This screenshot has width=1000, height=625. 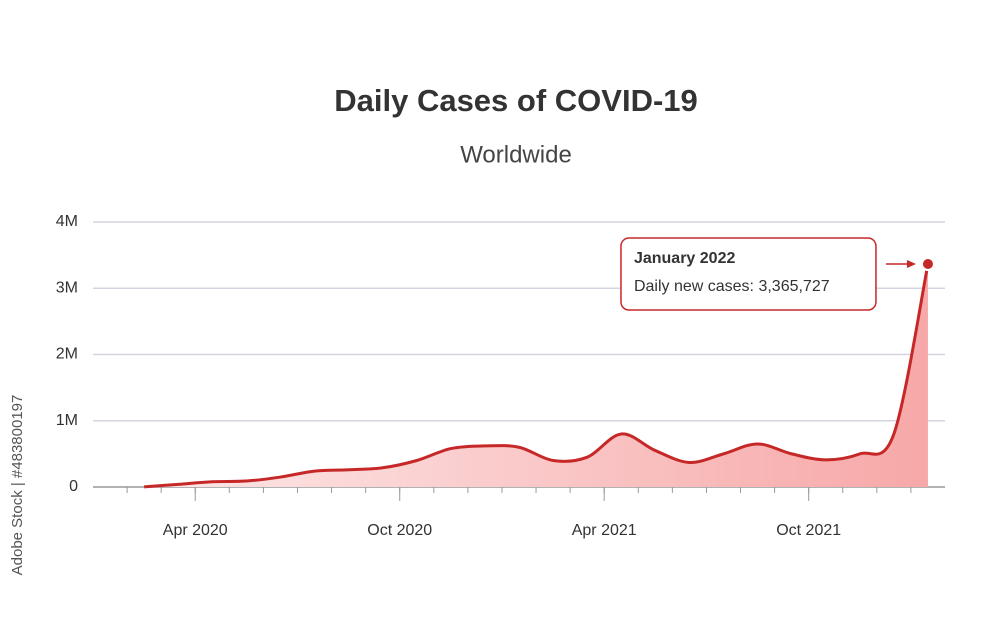 What do you see at coordinates (67, 354) in the screenshot?
I see `y-tick-label: 2M` at bounding box center [67, 354].